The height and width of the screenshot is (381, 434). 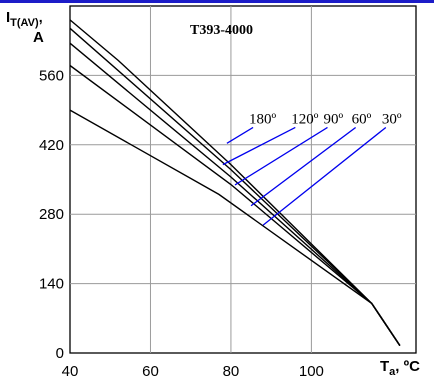 I want to click on x-tick-label: 40, so click(x=70, y=371).